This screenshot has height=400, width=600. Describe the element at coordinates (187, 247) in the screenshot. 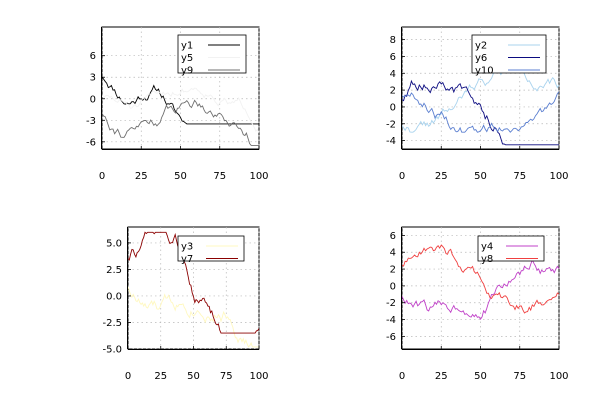

I see `legend-label-y3: y3` at that location.